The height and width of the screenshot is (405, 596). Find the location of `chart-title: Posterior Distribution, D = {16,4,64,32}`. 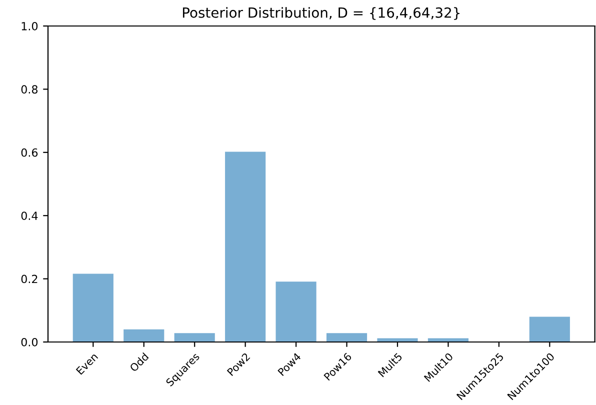

chart-title: Posterior Distribution, D = {16,4,64,32} is located at coordinates (321, 13).